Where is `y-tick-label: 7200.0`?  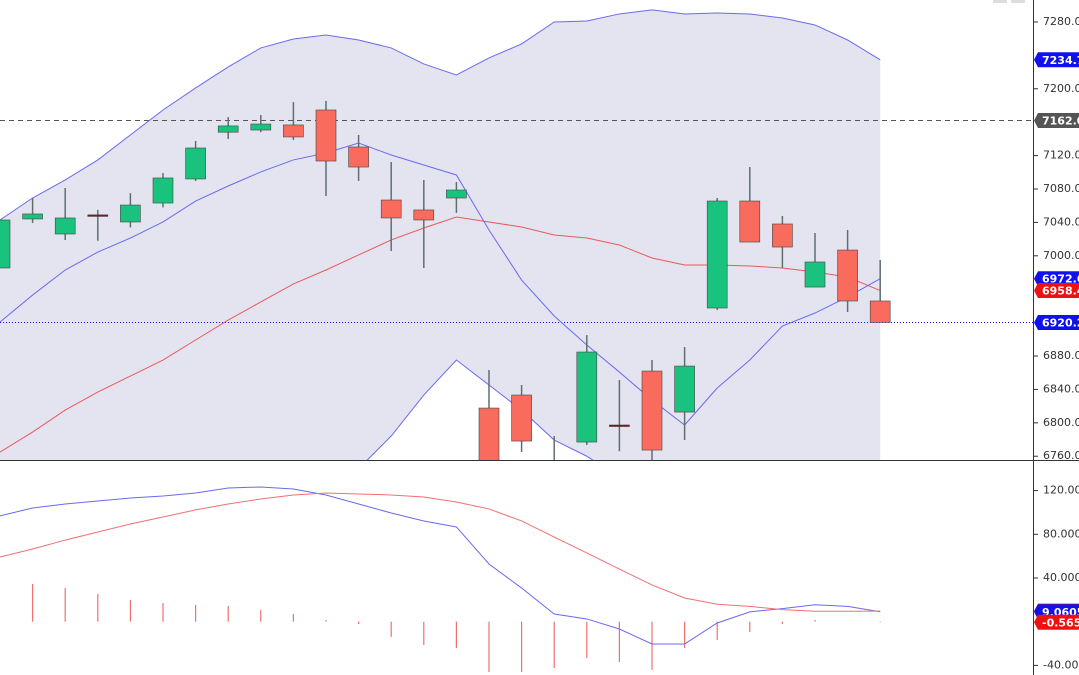 y-tick-label: 7200.0 is located at coordinates (1061, 88).